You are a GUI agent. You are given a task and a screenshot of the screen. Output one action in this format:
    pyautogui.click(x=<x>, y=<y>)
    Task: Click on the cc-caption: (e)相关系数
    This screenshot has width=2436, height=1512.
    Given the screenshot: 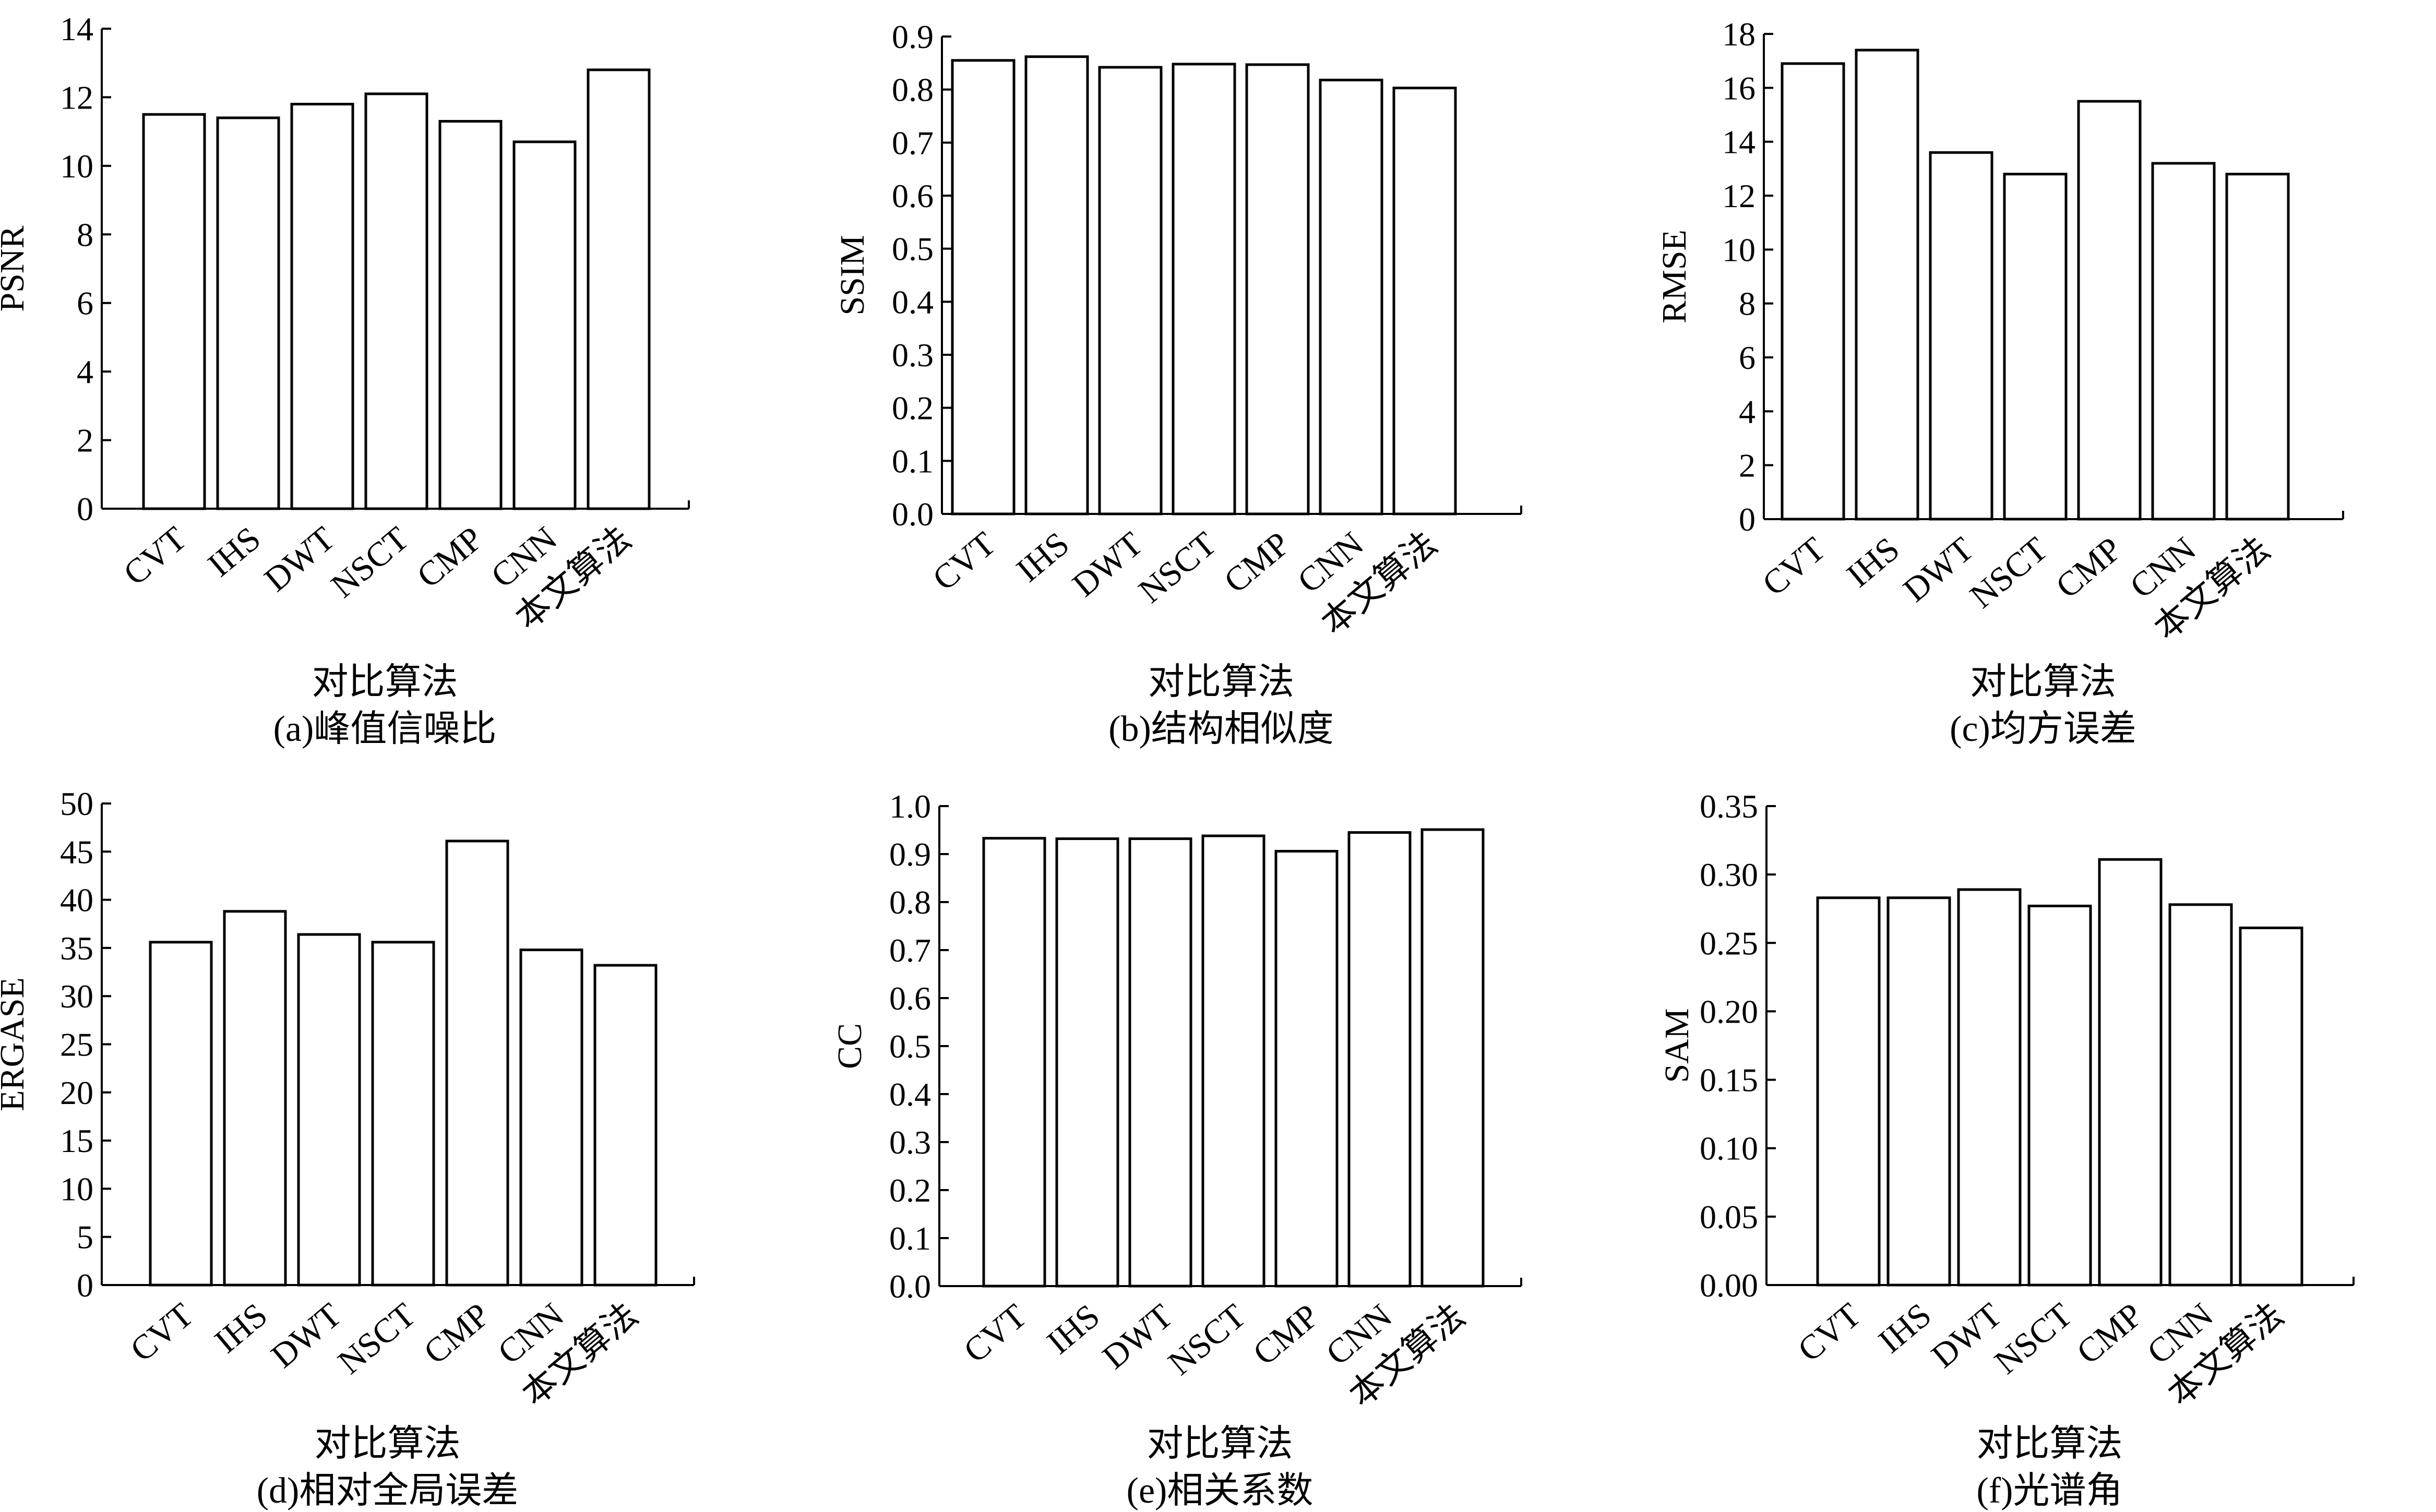 What is the action you would take?
    pyautogui.click(x=1220, y=1491)
    